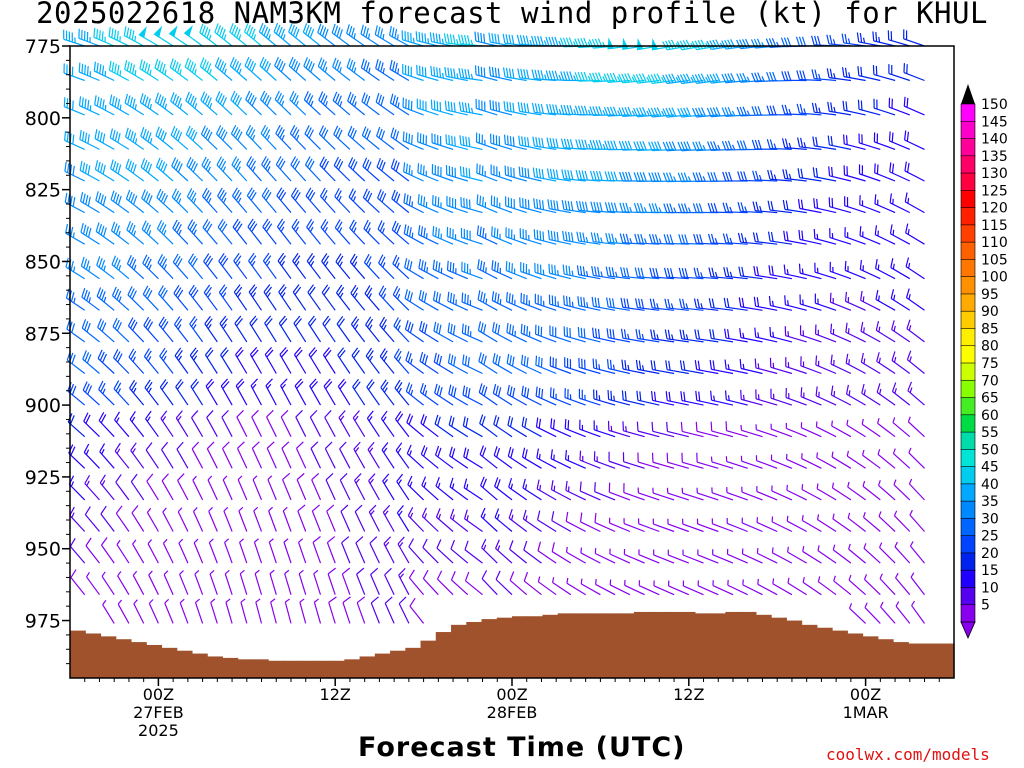 Image resolution: width=1024 pixels, height=768 pixels. Describe the element at coordinates (640, 44) in the screenshot. I see `barb-pennant` at that location.